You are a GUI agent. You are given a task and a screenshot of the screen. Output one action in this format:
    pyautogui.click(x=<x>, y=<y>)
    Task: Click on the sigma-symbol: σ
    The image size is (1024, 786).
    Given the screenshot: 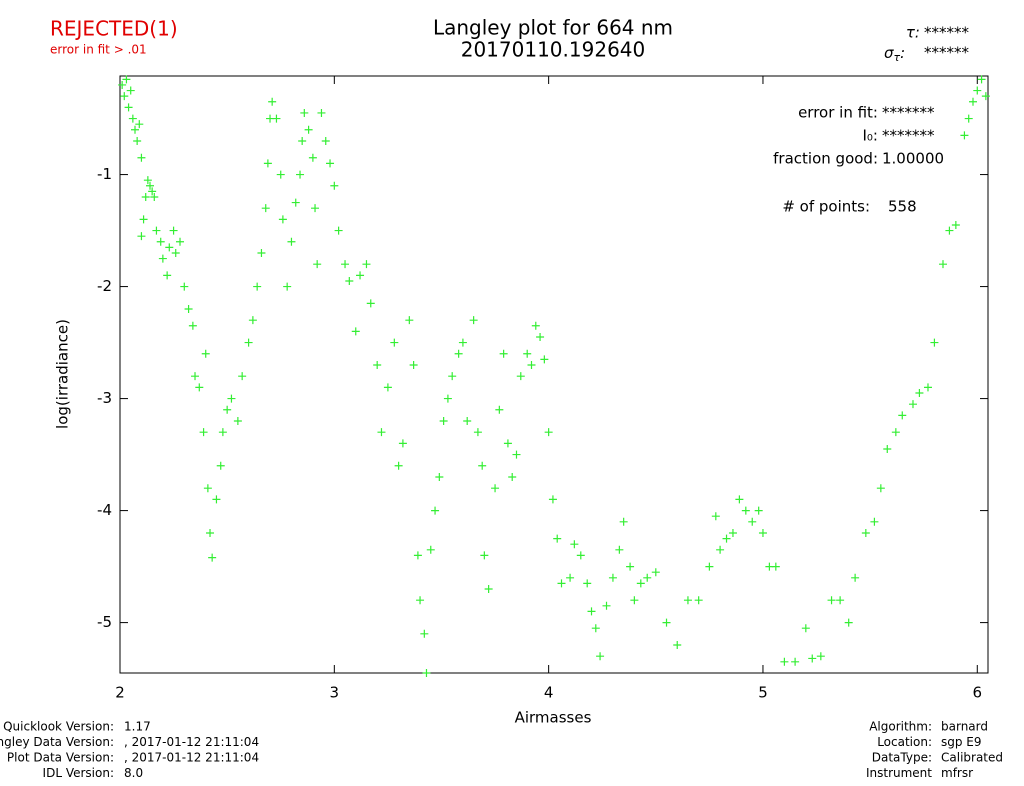 What is the action you would take?
    pyautogui.click(x=889, y=53)
    